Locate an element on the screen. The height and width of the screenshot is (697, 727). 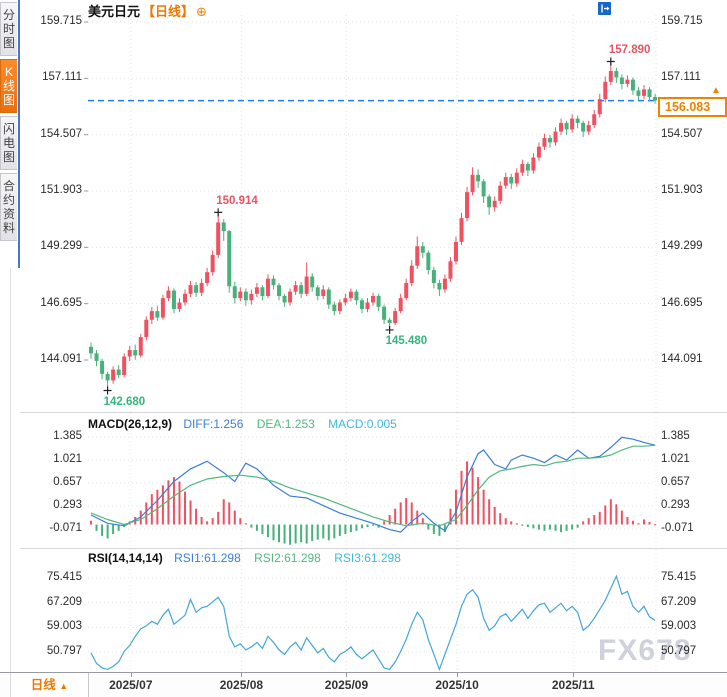
chart-title: 美元日元 【日线】 ⊕ is located at coordinates (147, 10).